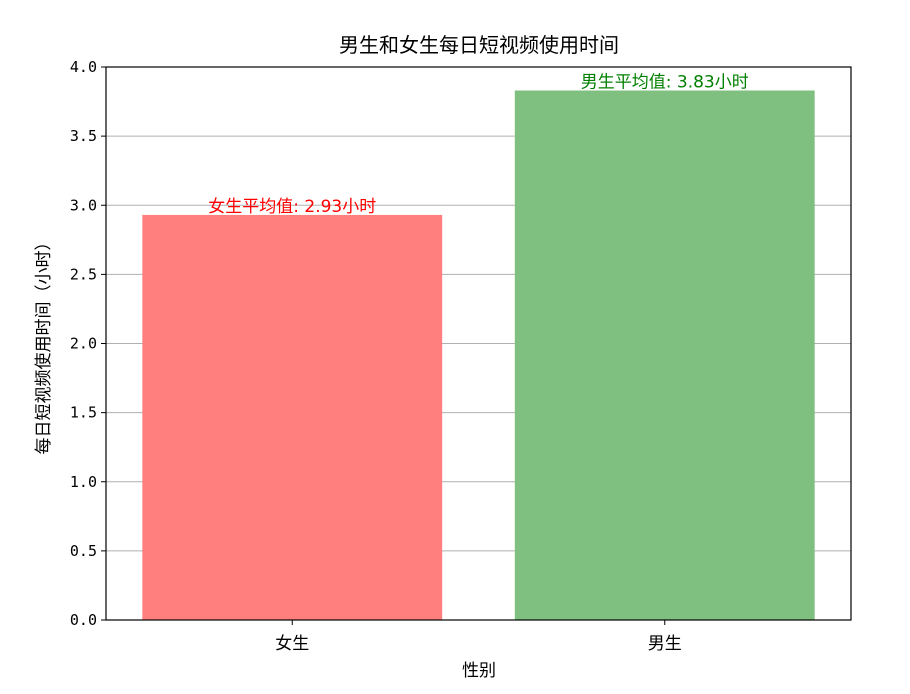 Image resolution: width=910 pixels, height=694 pixels. I want to click on data-label: 女生平均值: 2.93小时, so click(292, 207).